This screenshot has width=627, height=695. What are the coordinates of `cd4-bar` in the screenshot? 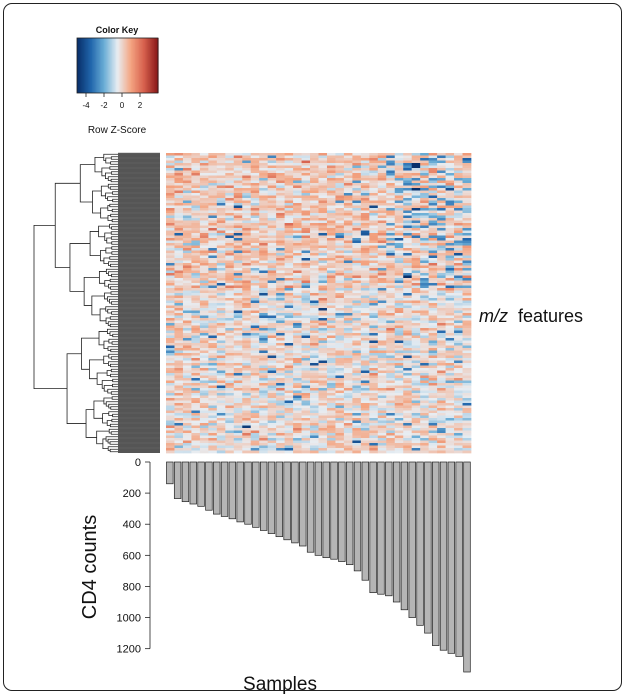 It's located at (201, 484).